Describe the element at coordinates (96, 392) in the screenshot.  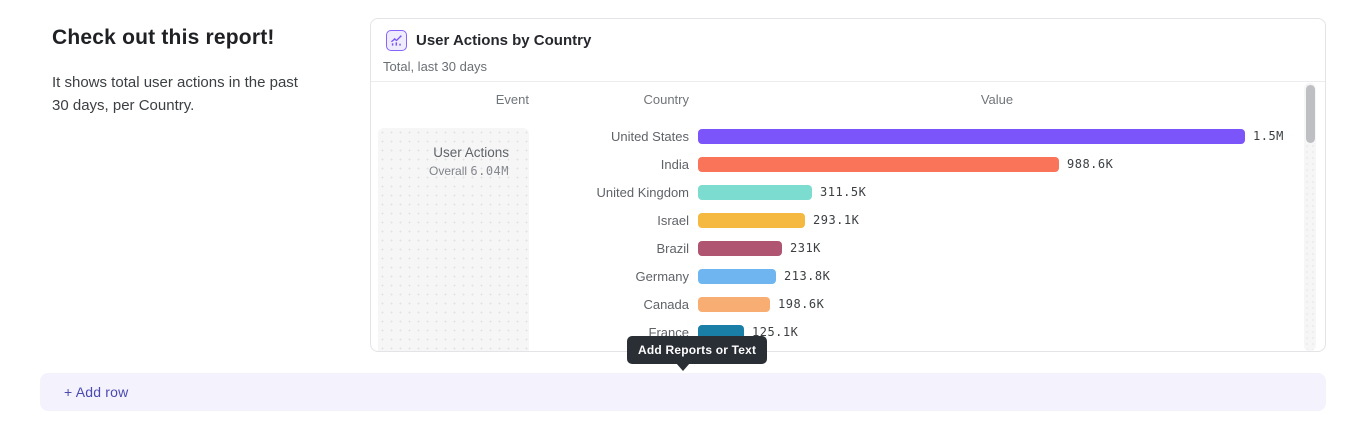
I see `add-row-label: + Add row` at that location.